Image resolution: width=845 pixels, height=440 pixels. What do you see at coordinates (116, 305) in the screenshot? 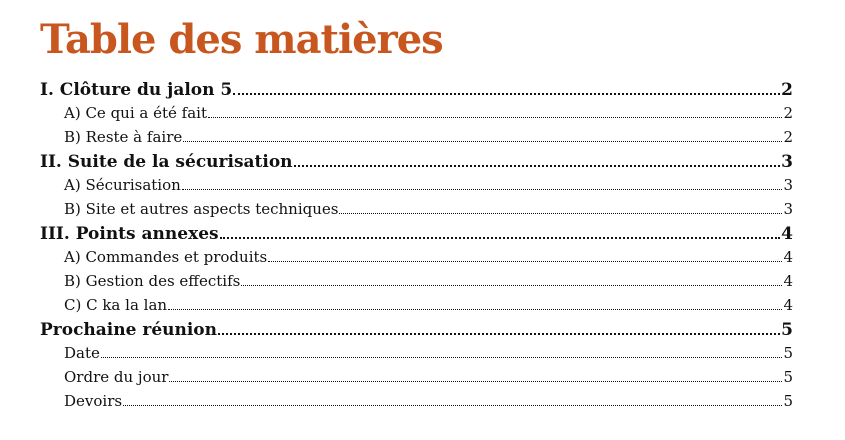
I see `toc-entry-label: C) C ka la lan` at bounding box center [116, 305].